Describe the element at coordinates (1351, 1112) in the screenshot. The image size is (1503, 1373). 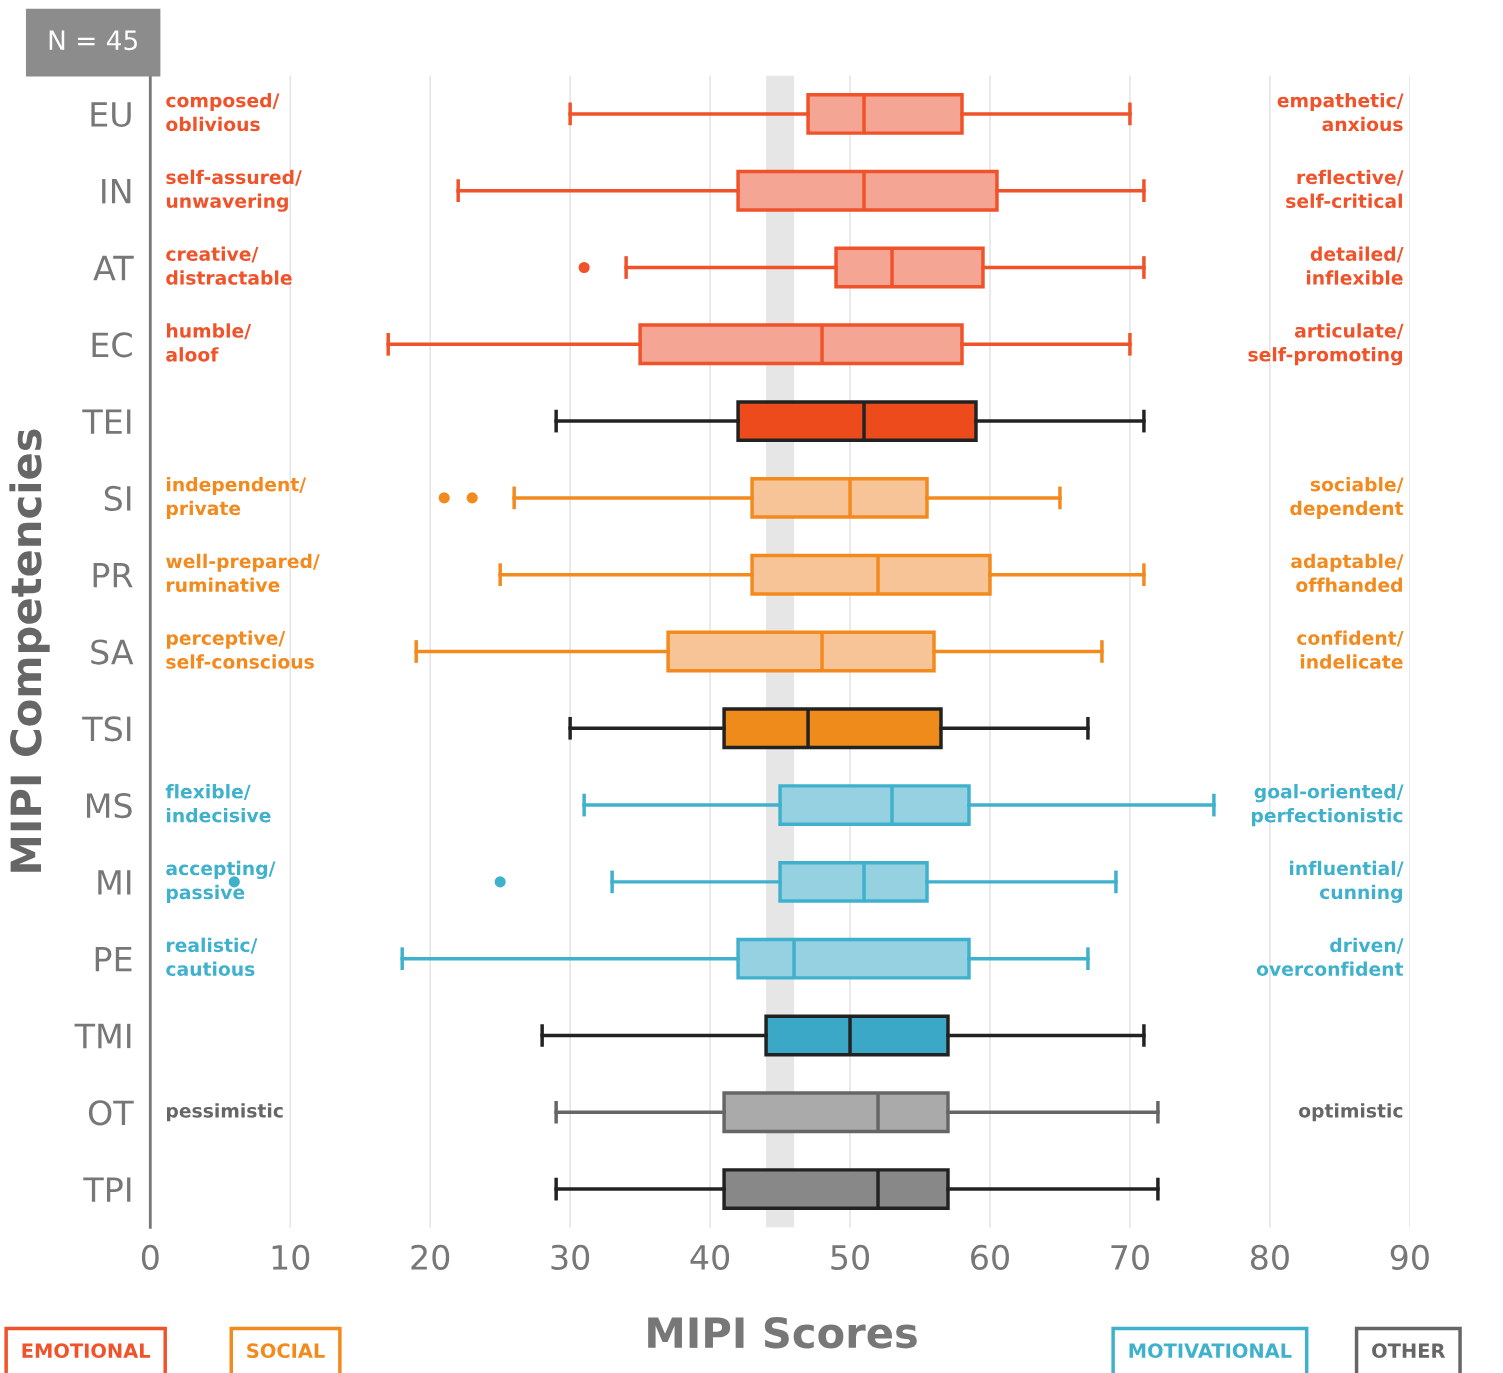
I see `annotation: optimistic` at that location.